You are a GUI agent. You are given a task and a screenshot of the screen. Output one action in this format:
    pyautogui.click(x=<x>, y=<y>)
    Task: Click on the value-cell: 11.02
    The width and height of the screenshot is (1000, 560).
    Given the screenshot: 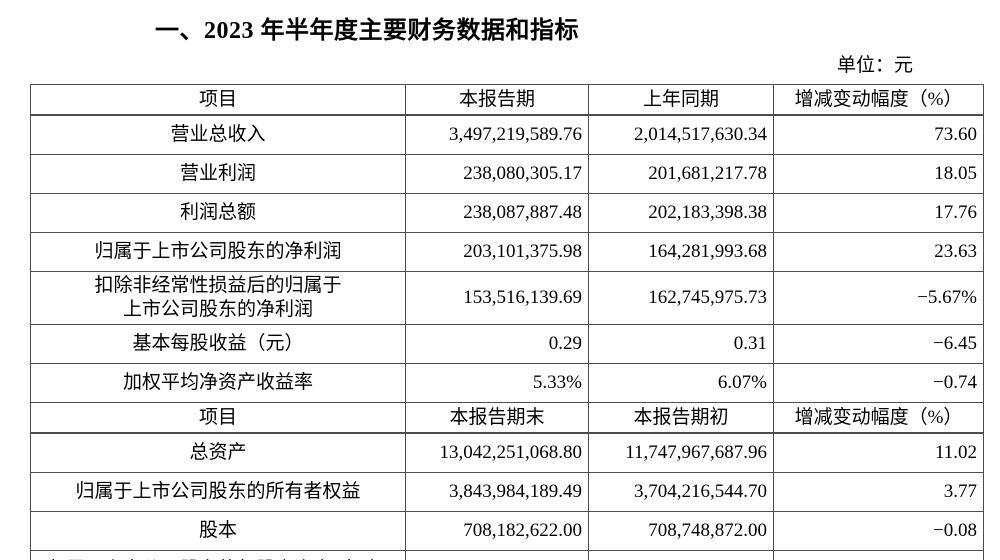 What is the action you would take?
    pyautogui.click(x=878, y=452)
    